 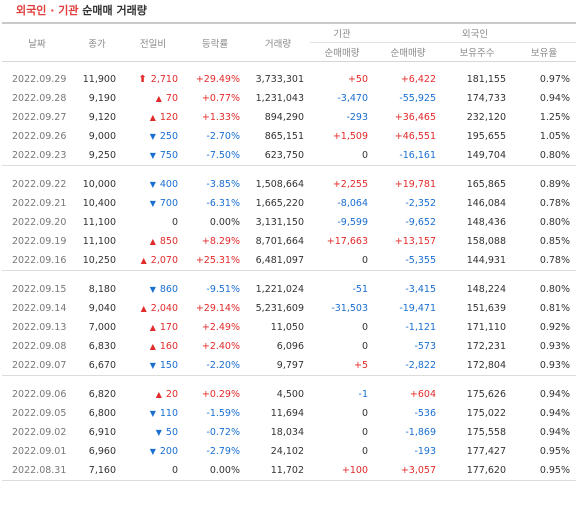 I want to click on cell-close: 9,250, so click(x=102, y=155).